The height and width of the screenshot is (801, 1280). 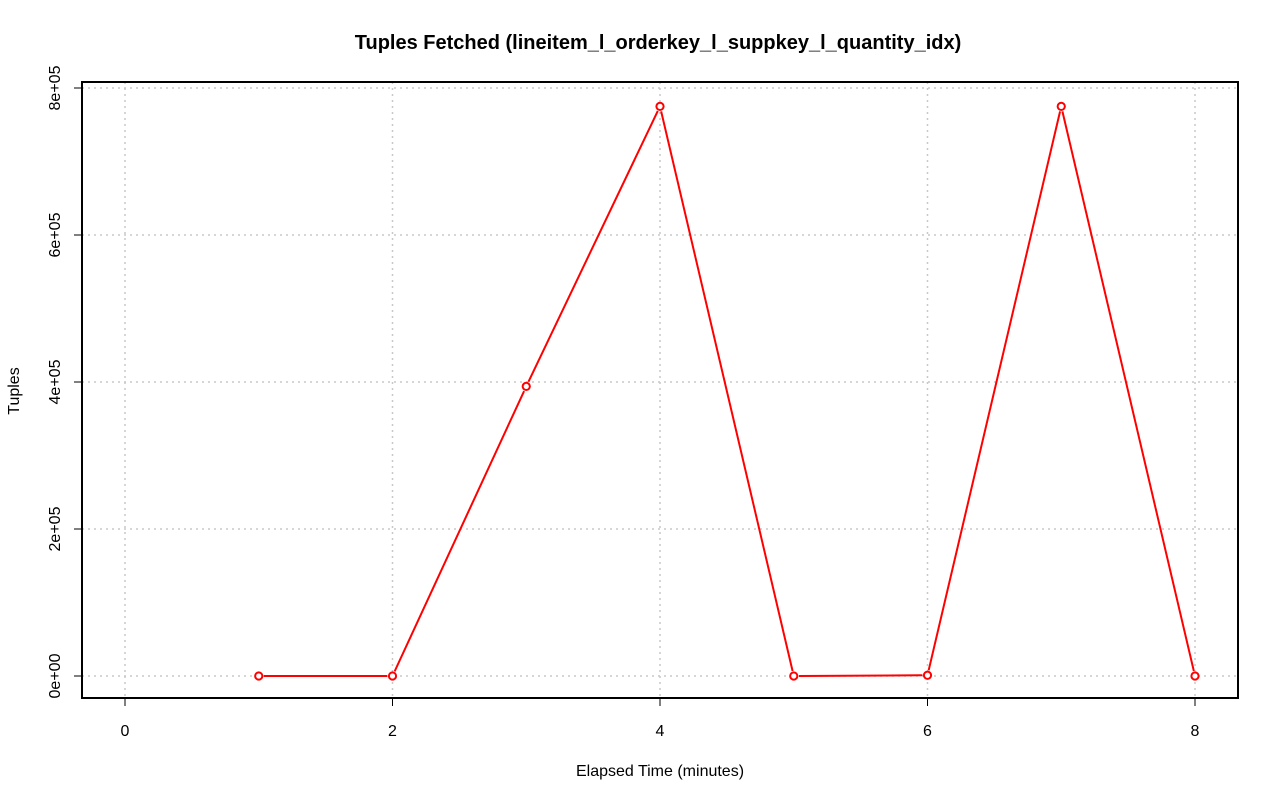 I want to click on y-tick-label: 8e+05, so click(x=55, y=87).